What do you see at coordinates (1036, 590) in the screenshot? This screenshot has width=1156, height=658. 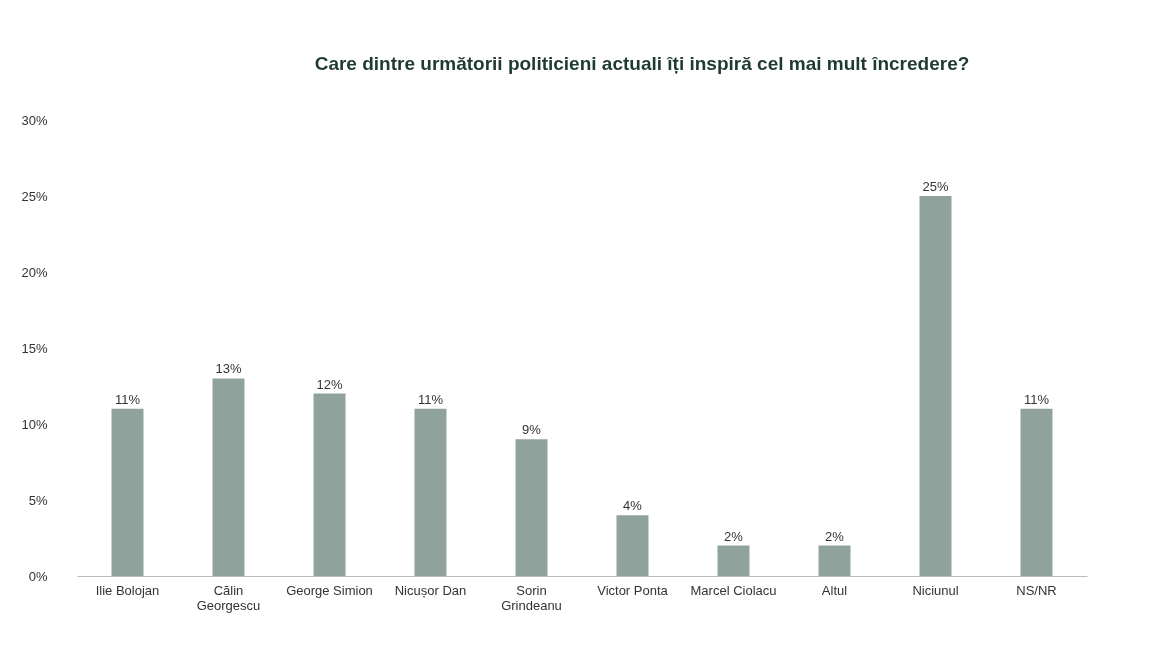 I see `x-tick-label: NS/NR` at bounding box center [1036, 590].